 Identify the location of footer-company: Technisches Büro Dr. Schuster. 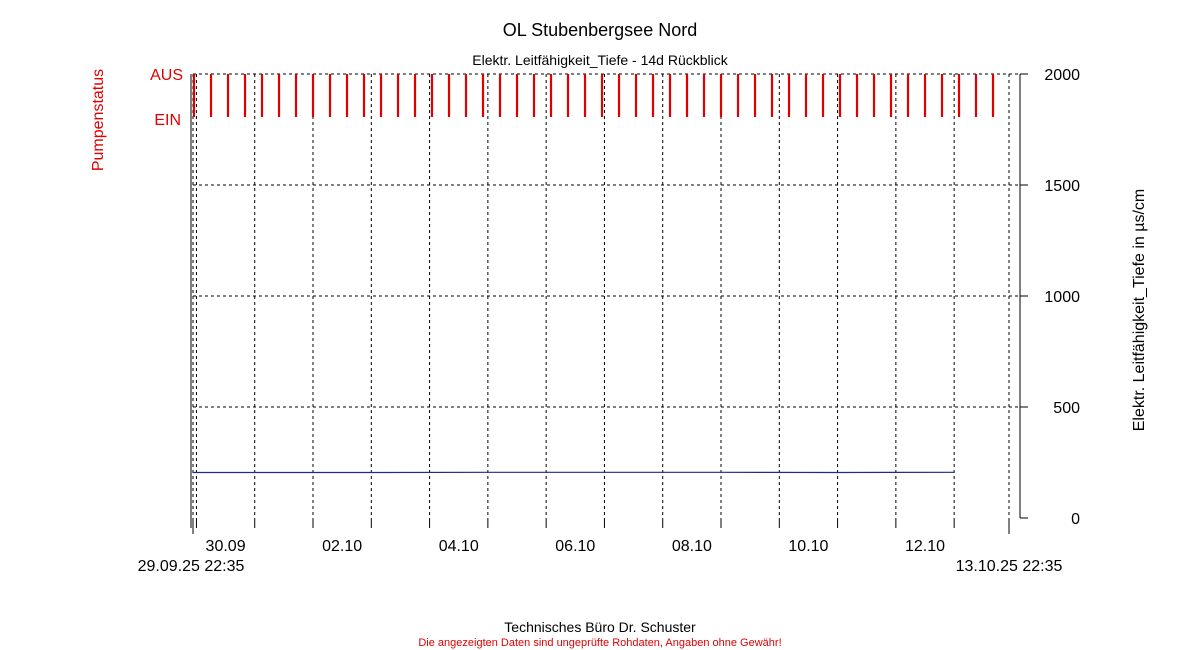
(600, 627).